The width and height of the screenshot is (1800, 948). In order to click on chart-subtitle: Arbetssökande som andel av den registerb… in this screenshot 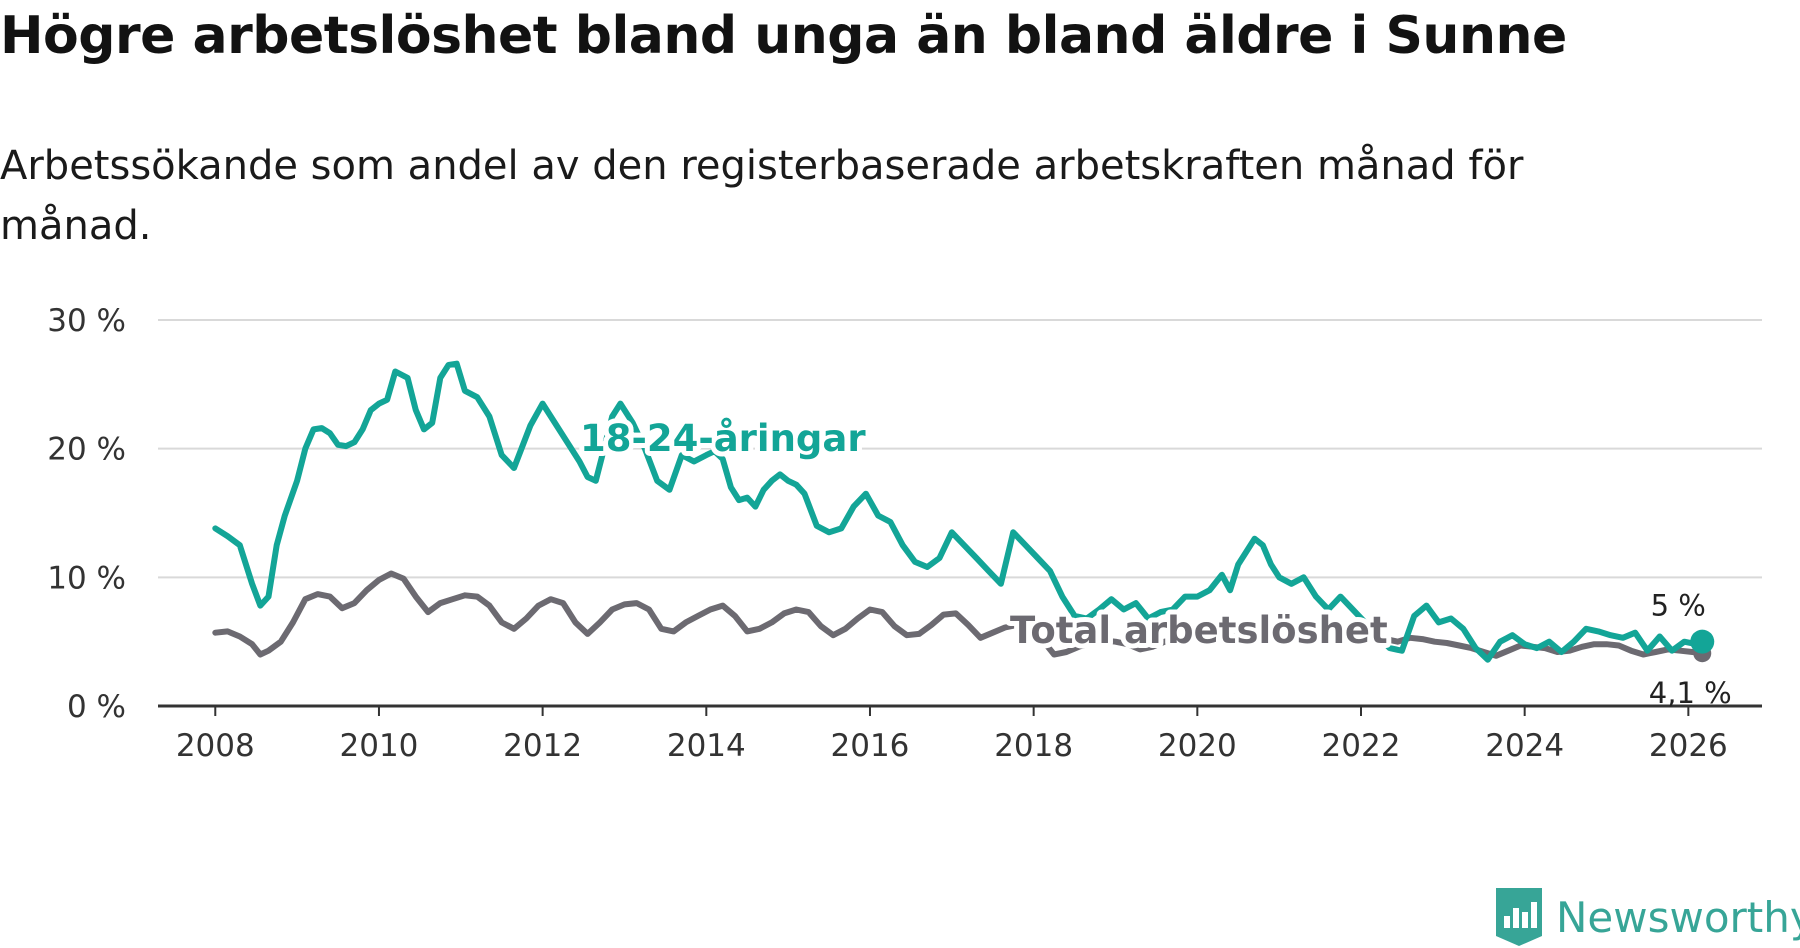, I will do `click(762, 196)`.